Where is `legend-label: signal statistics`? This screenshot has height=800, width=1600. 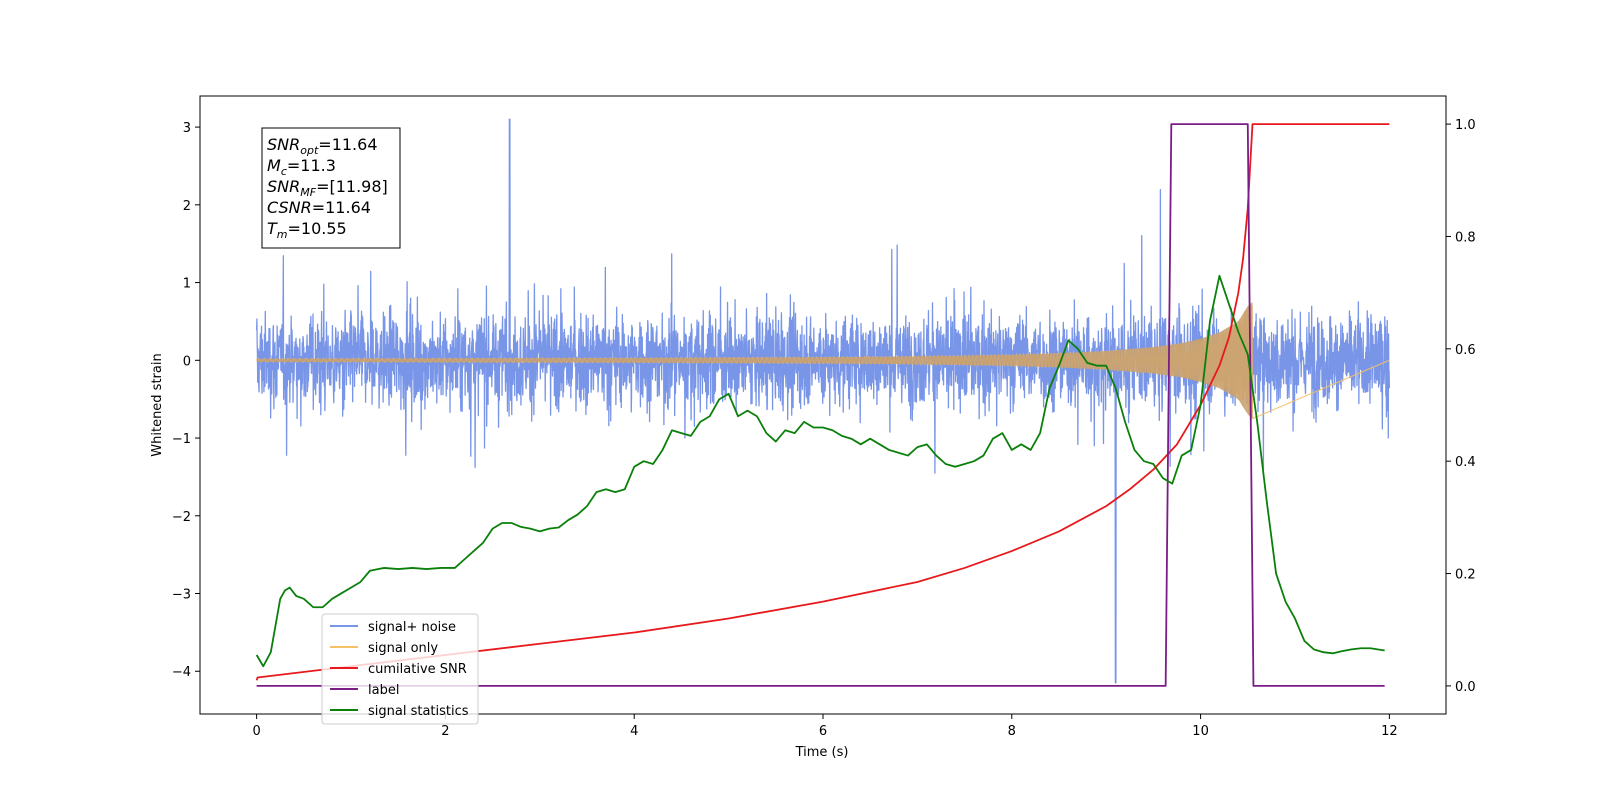 legend-label: signal statistics is located at coordinates (418, 711).